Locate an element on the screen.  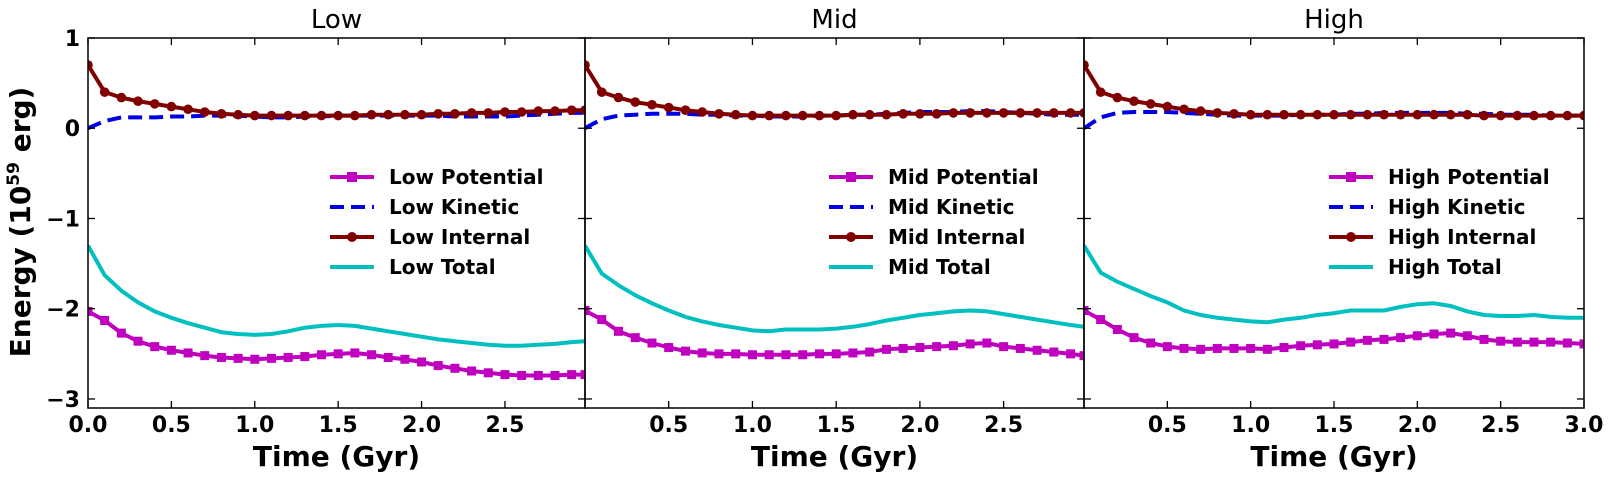
legend-label: Mid Potential is located at coordinates (963, 177).